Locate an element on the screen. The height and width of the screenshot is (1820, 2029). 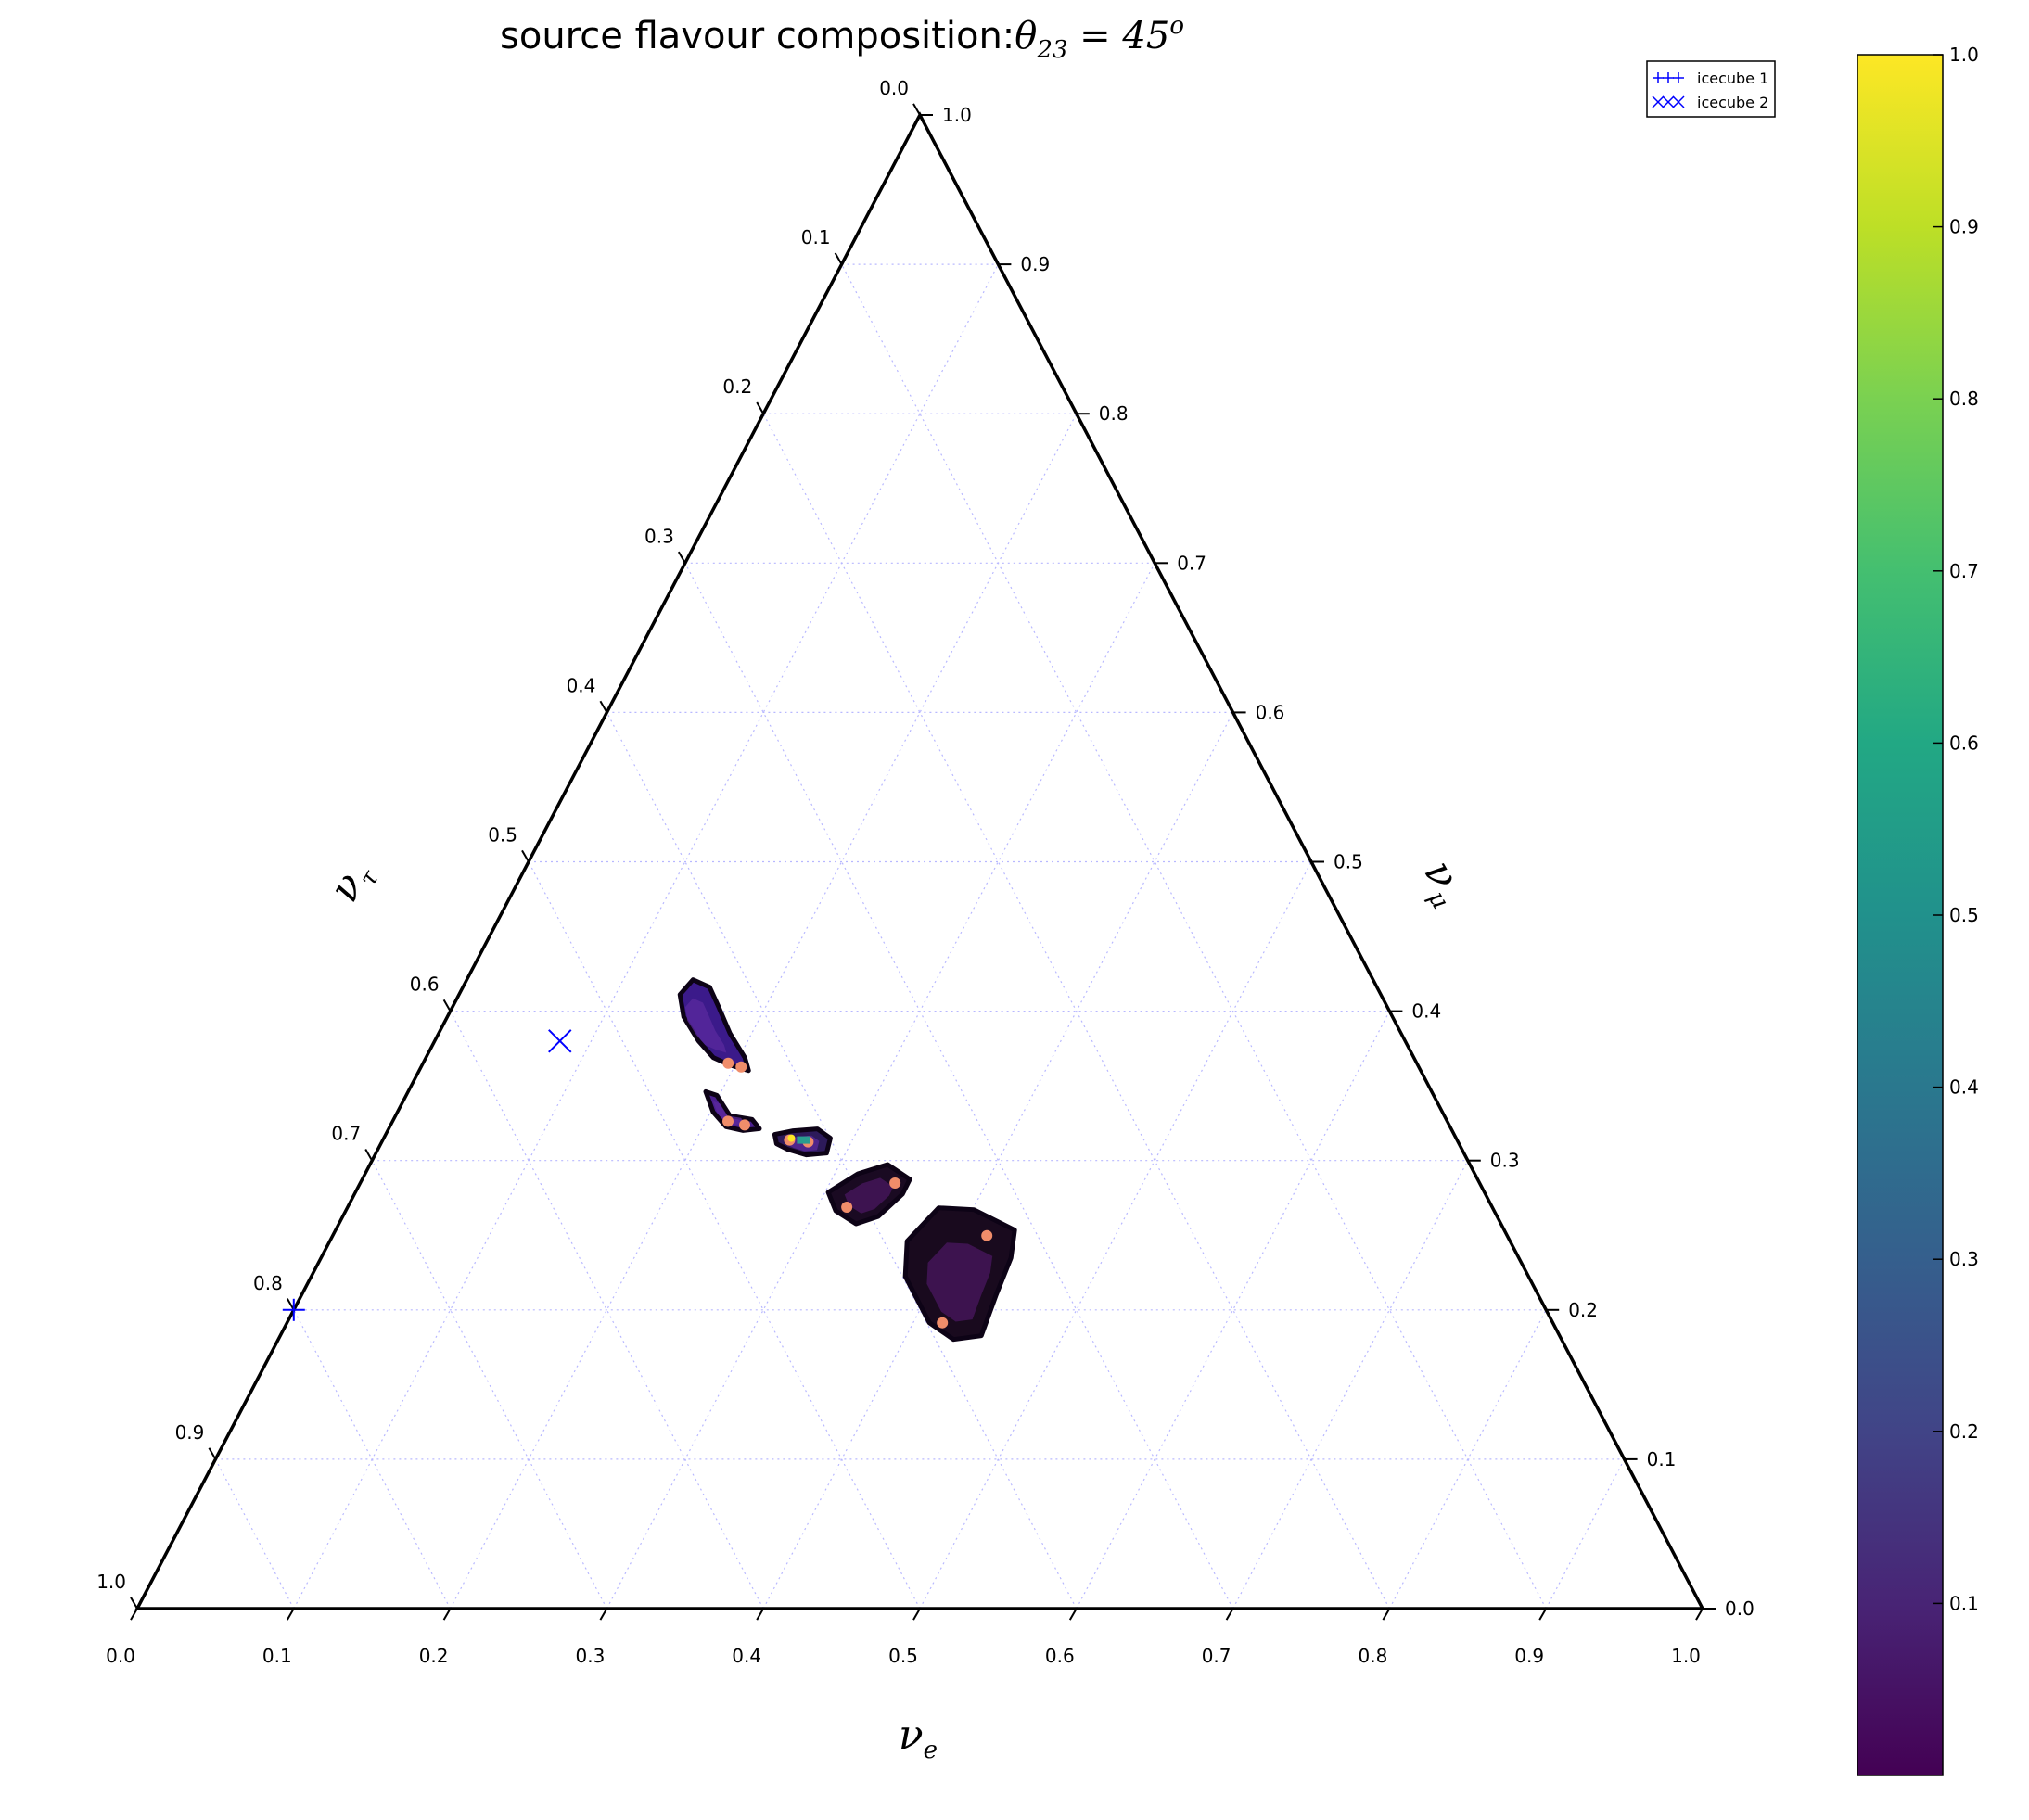
right-tick-label: 0.5 is located at coordinates (1348, 862).